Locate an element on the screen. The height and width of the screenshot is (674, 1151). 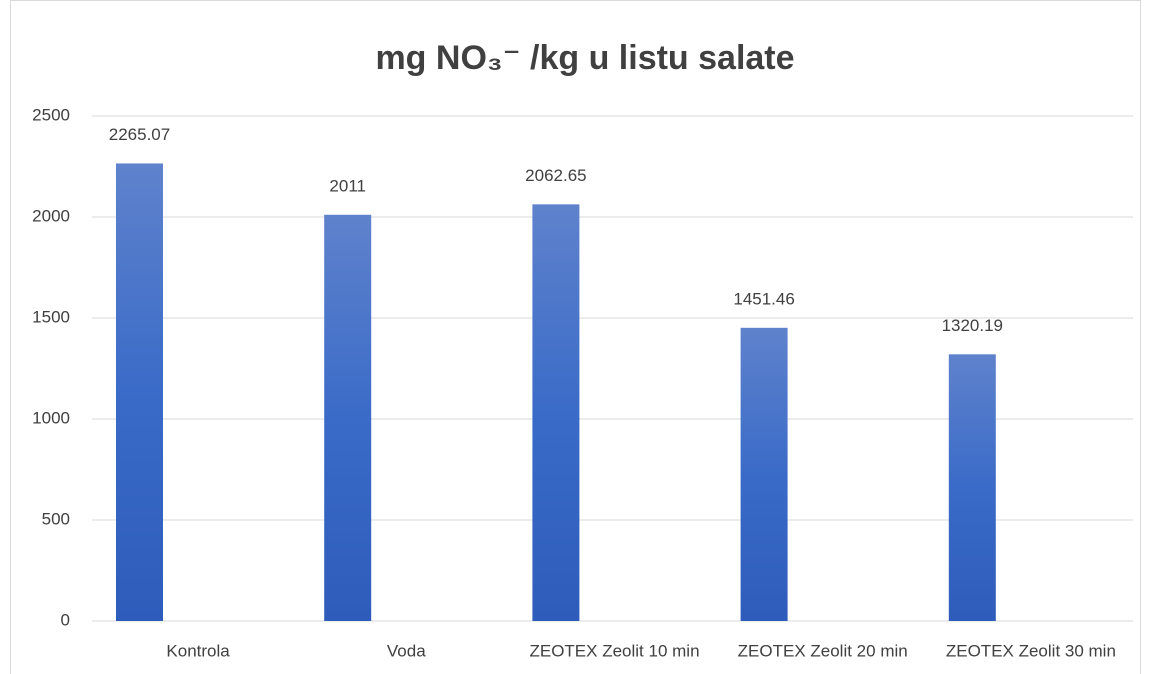
x-tick-label: ZEOTEX Zeolit 30 min is located at coordinates (1031, 650).